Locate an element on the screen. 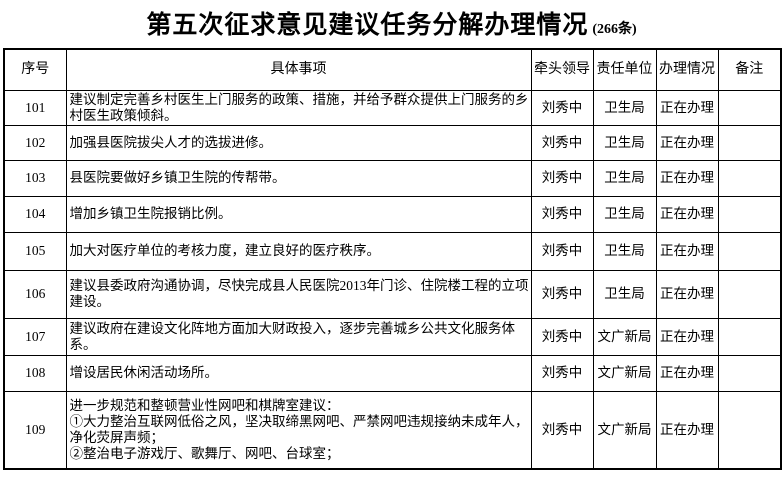 The height and width of the screenshot is (485, 783). row-serial-number: 109 is located at coordinates (35, 430).